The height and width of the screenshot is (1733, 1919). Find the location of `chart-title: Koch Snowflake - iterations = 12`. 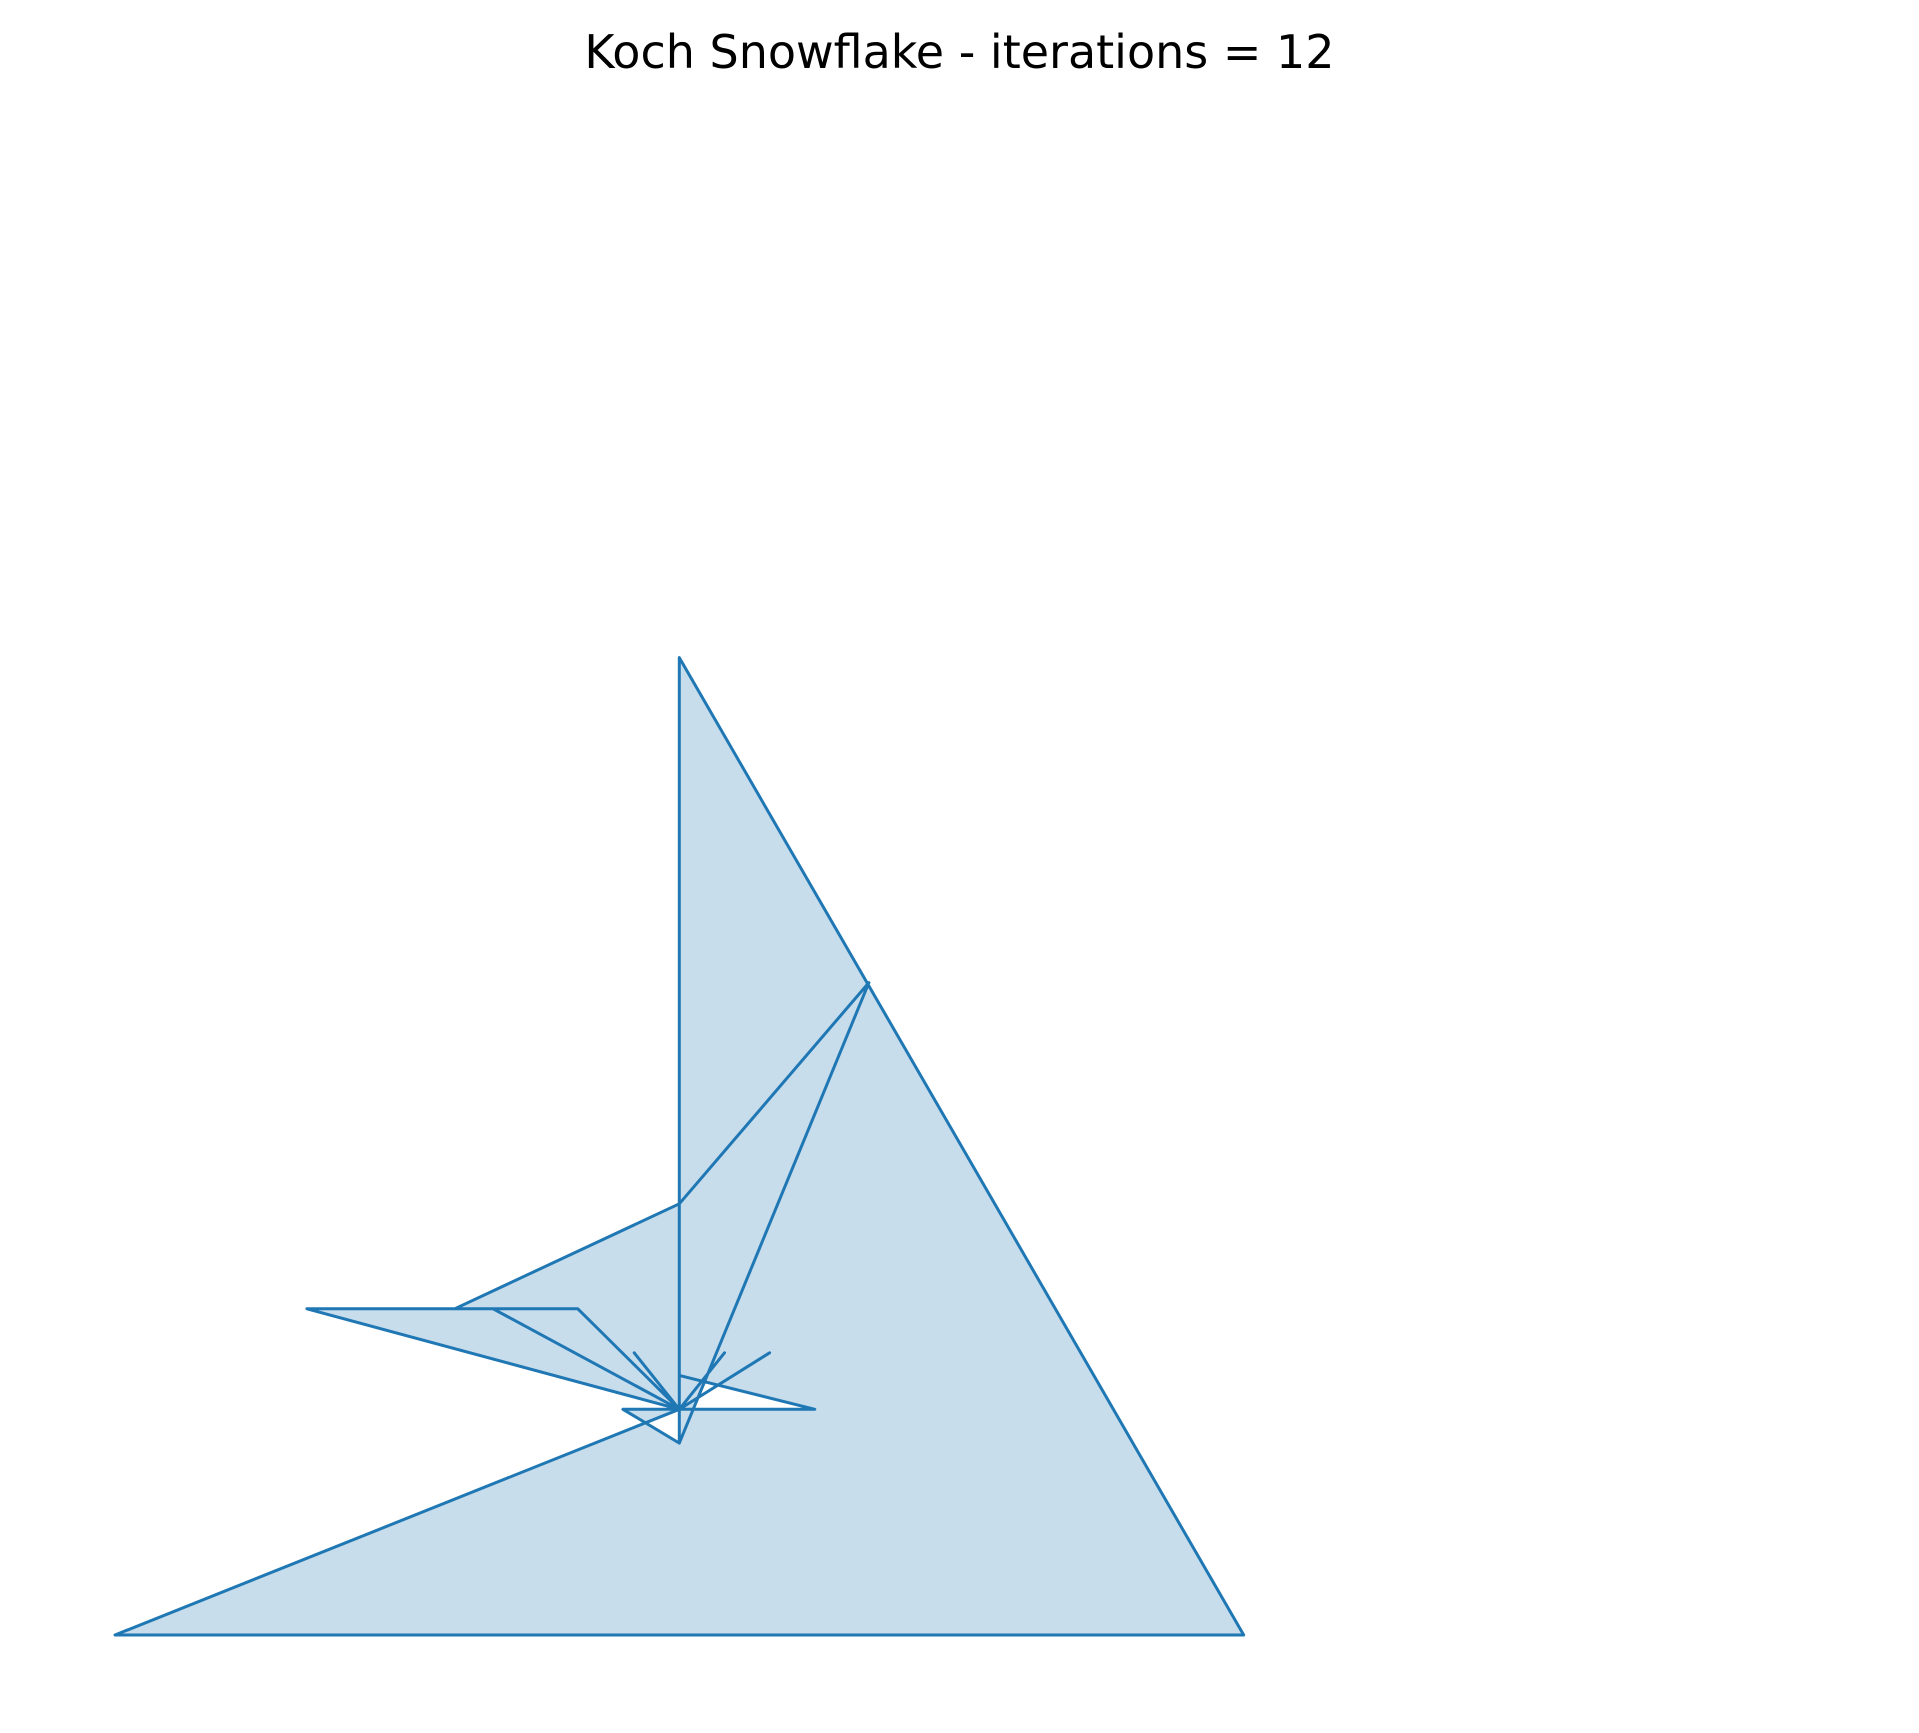

chart-title: Koch Snowflake - iterations = 12 is located at coordinates (959, 52).